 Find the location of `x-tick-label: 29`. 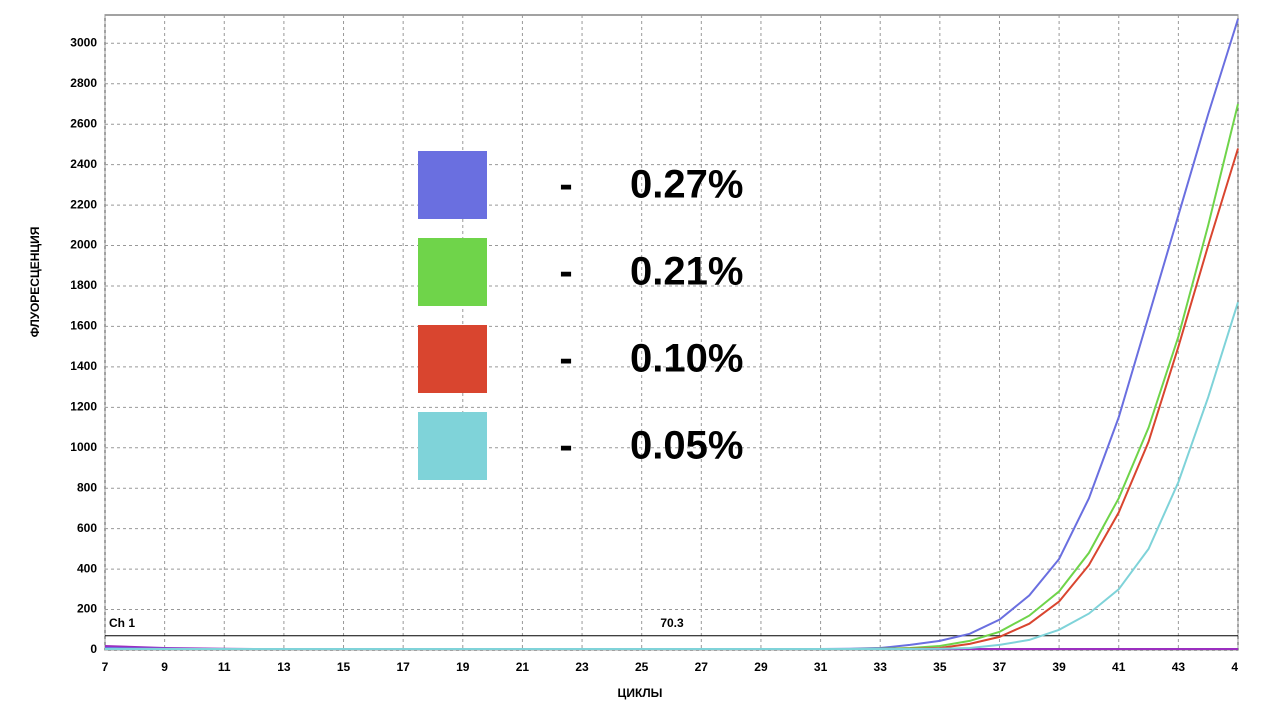

x-tick-label: 29 is located at coordinates (761, 667).